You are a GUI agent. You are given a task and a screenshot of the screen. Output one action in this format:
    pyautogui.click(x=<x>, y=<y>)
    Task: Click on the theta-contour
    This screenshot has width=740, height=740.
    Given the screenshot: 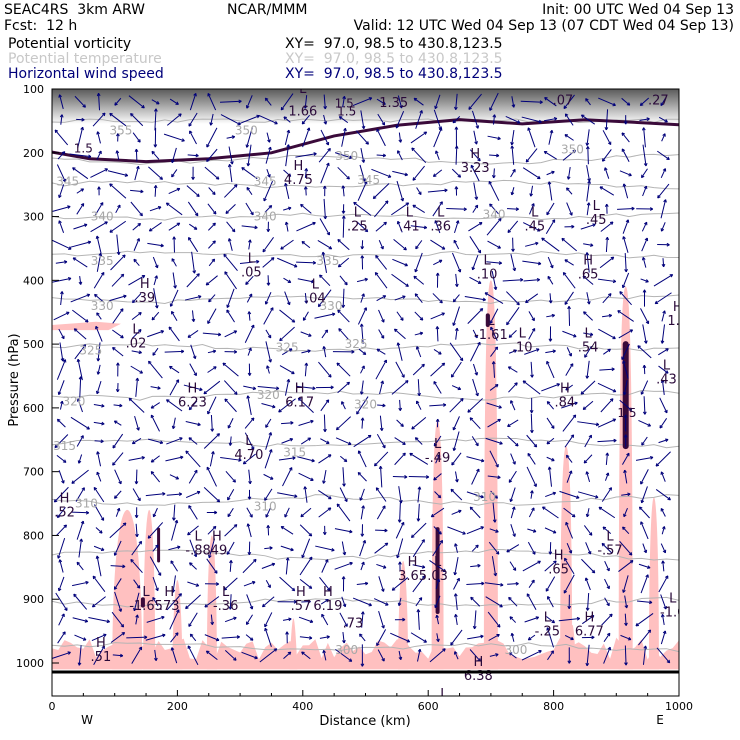 What is the action you would take?
    pyautogui.click(x=365, y=254)
    